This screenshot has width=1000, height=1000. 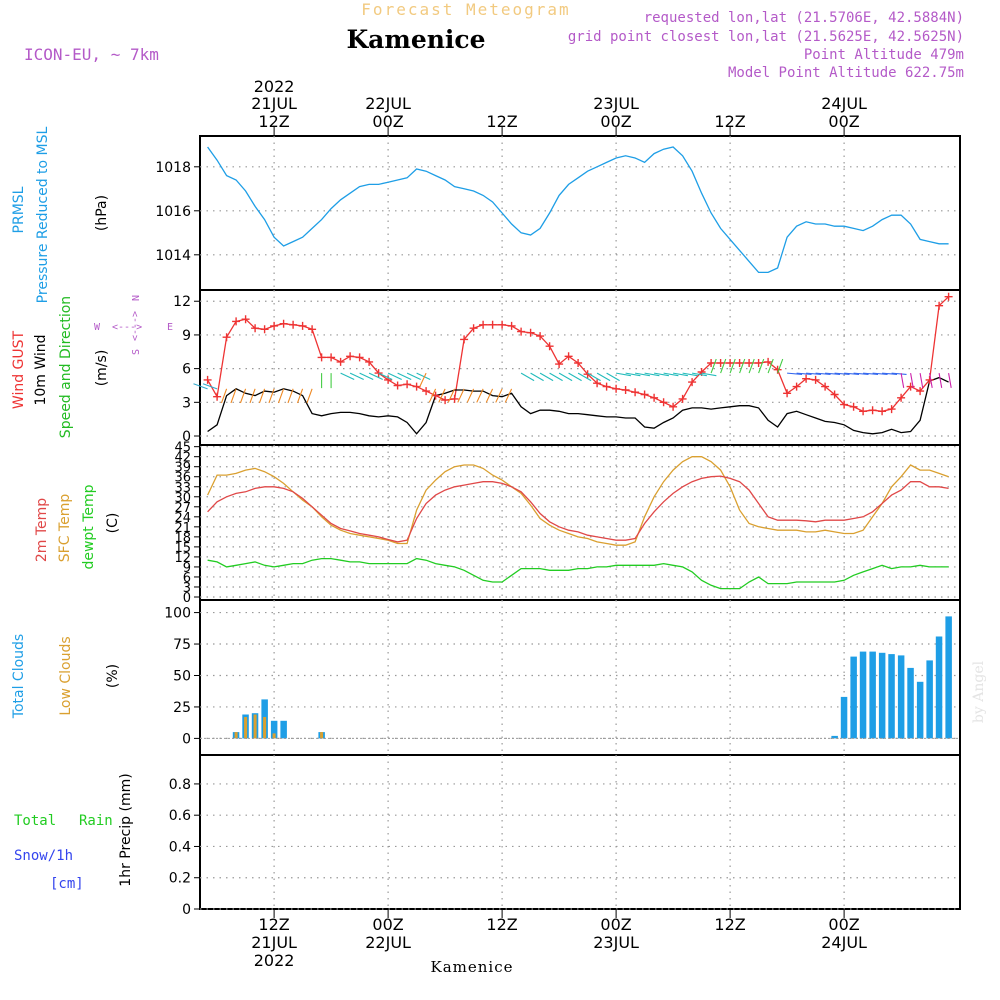 What do you see at coordinates (66, 675) in the screenshot?
I see `cloud-low-label: Low Clouds` at bounding box center [66, 675].